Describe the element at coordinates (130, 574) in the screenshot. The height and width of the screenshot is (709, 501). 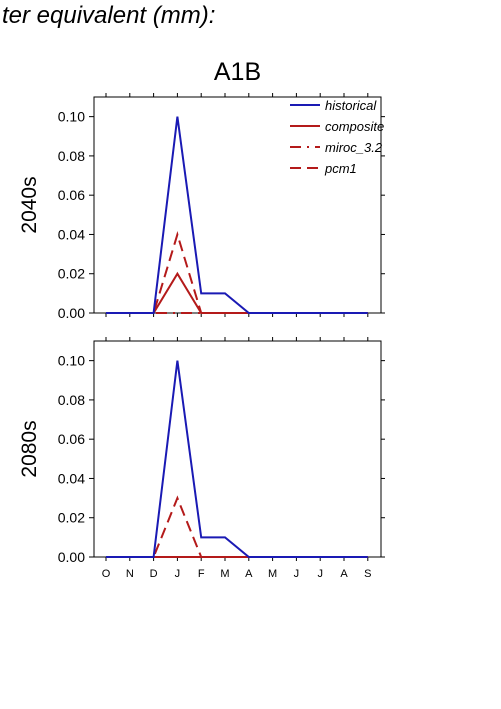
I see `x-tick-label: N` at that location.